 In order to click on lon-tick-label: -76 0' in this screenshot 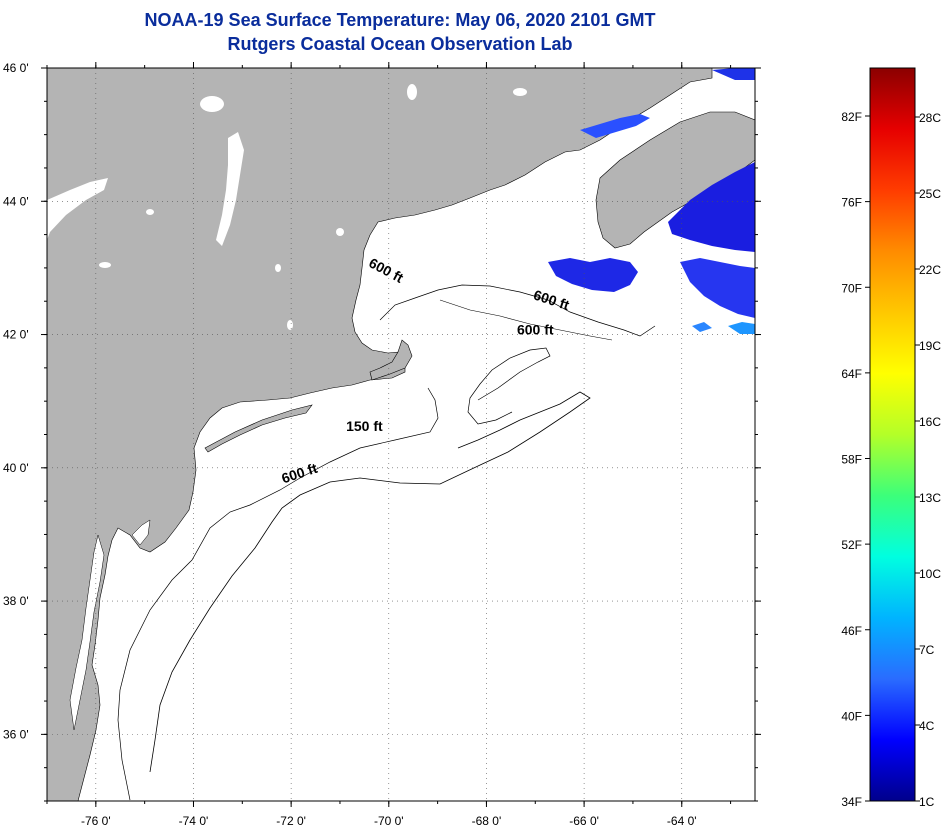, I will do `click(96, 821)`.